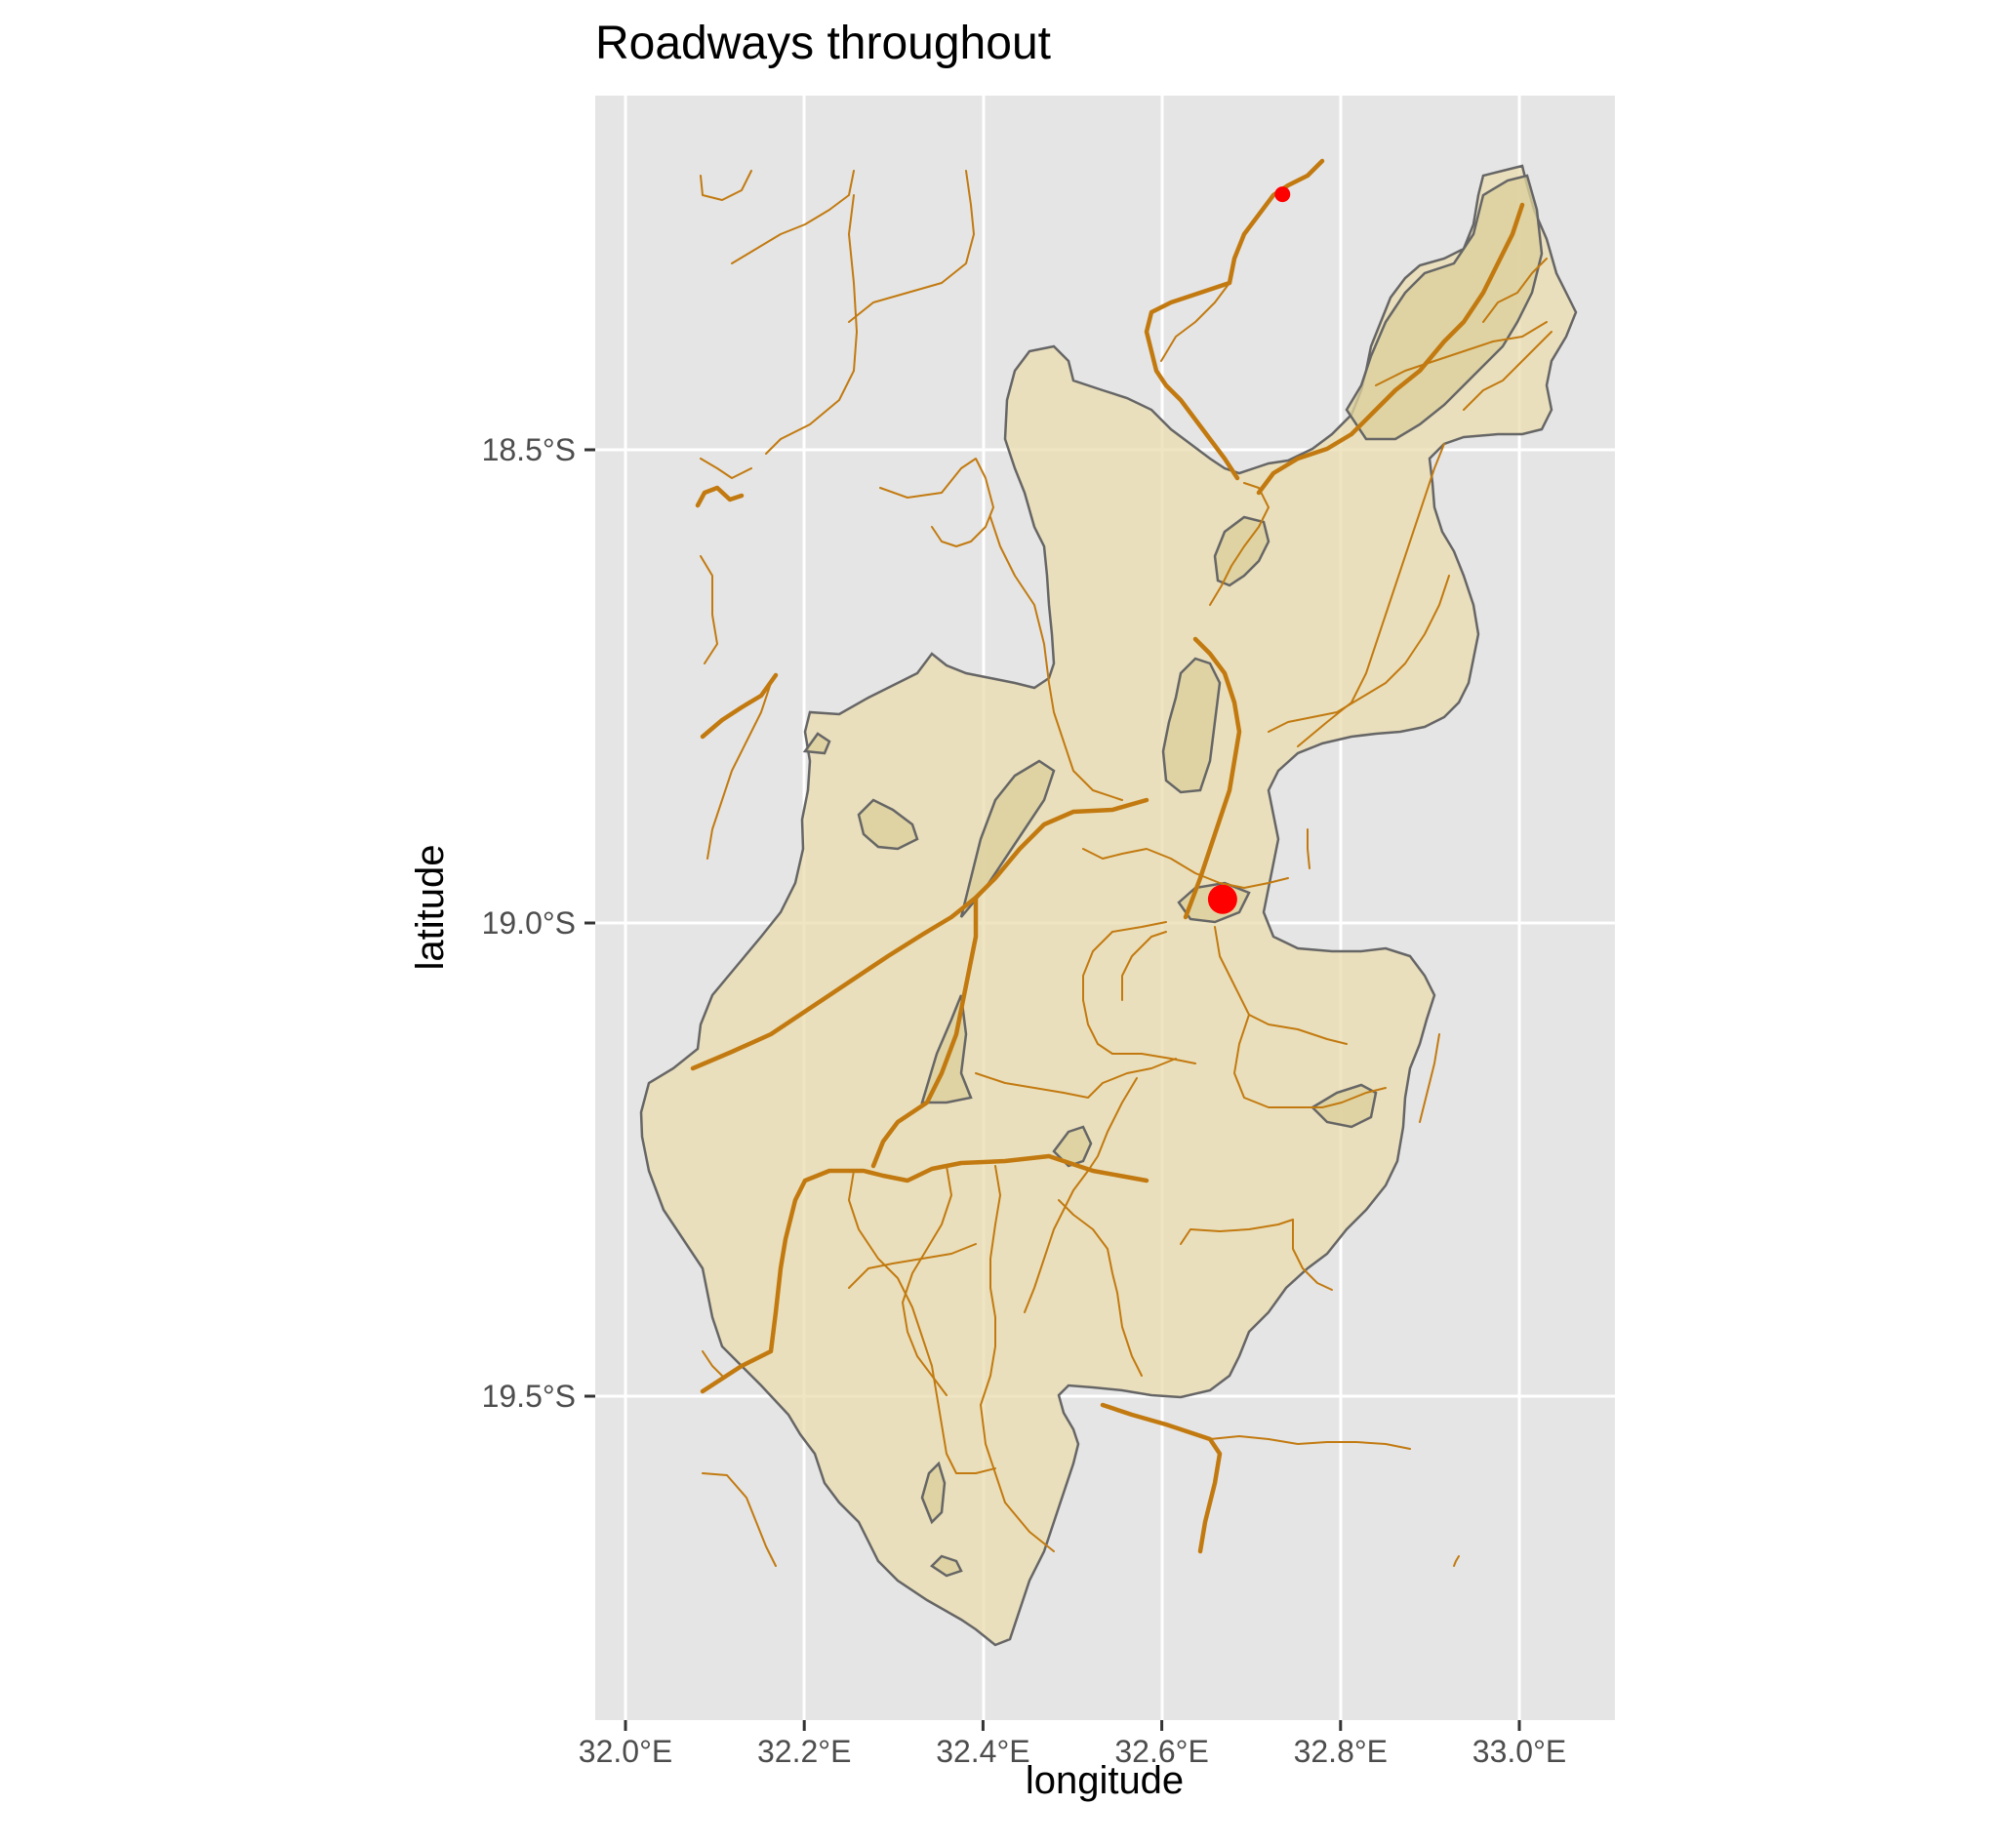 This screenshot has height=1845, width=2016. I want to click on y-tick-label: 19.5°S, so click(529, 1397).